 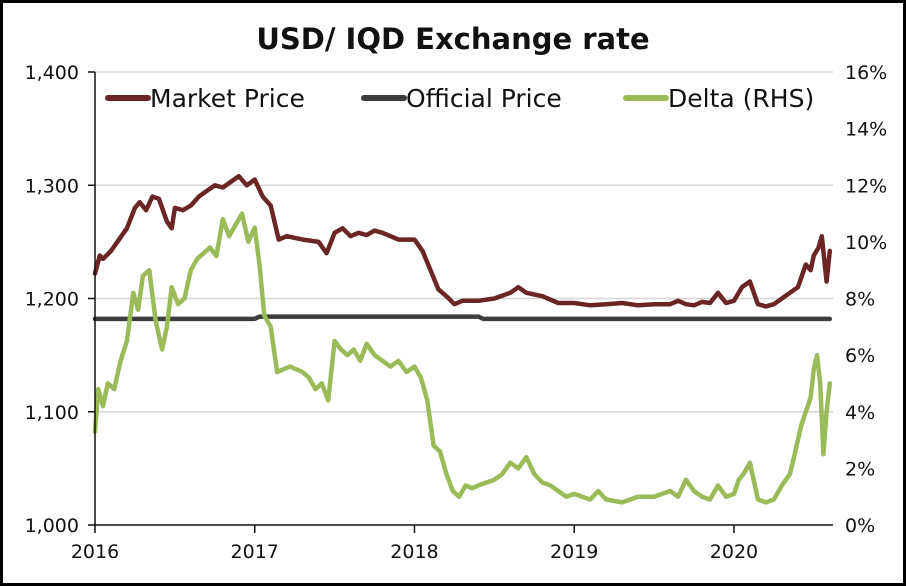 I want to click on legend-label-market-price: Market Price, so click(x=227, y=98).